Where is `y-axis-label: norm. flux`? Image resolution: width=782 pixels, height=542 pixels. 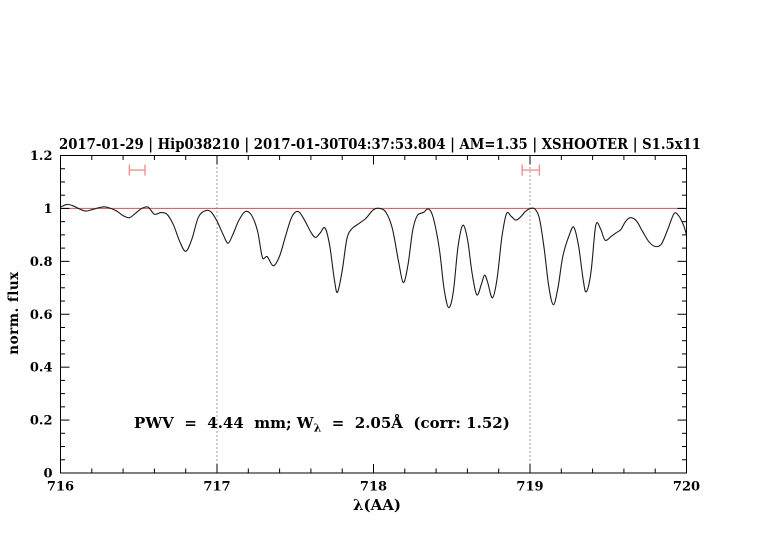
y-axis-label: norm. flux is located at coordinates (14, 313).